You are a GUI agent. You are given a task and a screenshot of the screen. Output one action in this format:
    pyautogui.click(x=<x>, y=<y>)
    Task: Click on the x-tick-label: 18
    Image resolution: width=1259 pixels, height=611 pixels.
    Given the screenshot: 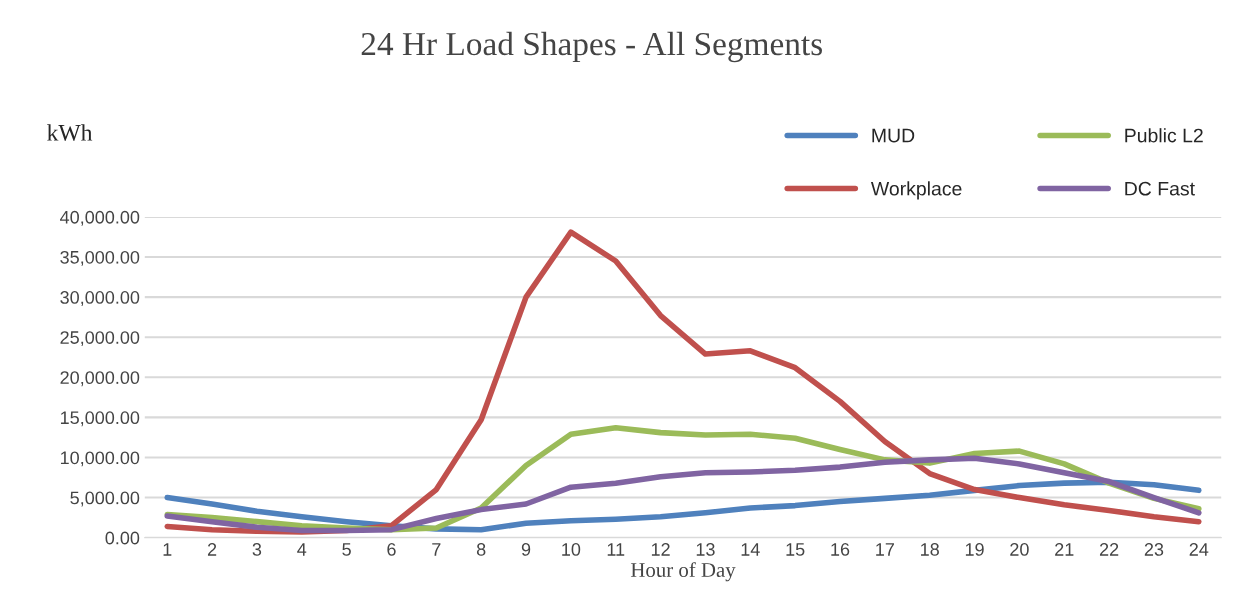 What is the action you would take?
    pyautogui.click(x=930, y=549)
    